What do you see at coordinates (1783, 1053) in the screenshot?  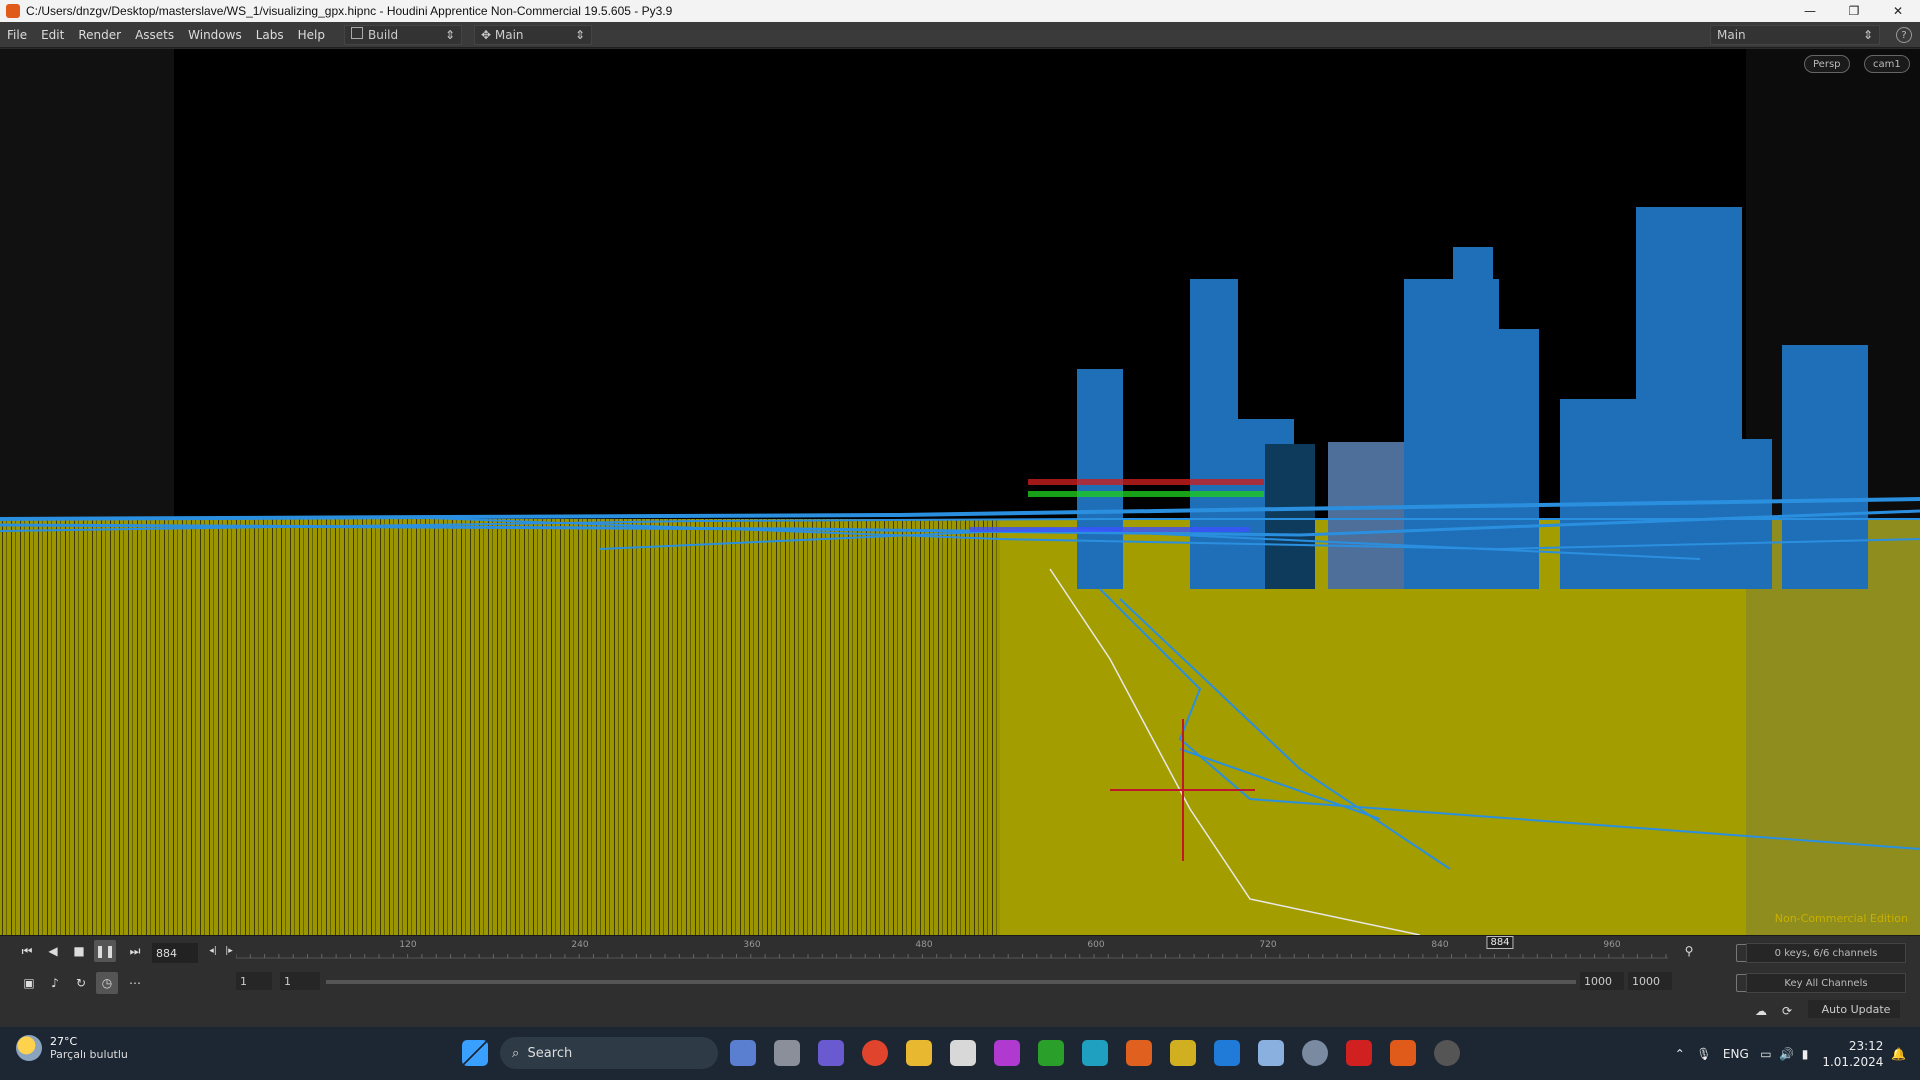 I see `volume-icon: 🔊` at bounding box center [1783, 1053].